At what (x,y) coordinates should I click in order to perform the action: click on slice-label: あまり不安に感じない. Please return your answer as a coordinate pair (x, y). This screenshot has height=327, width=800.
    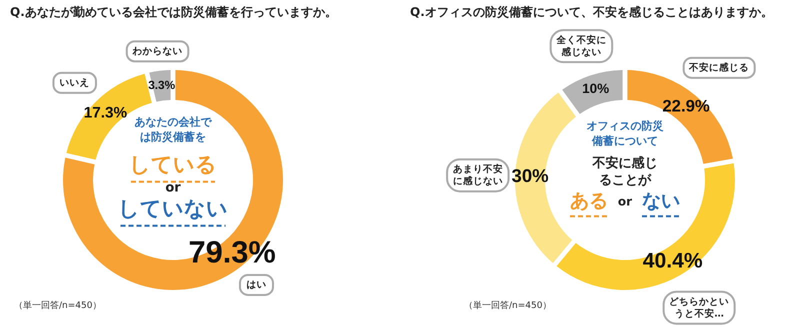
    Looking at the image, I should click on (477, 174).